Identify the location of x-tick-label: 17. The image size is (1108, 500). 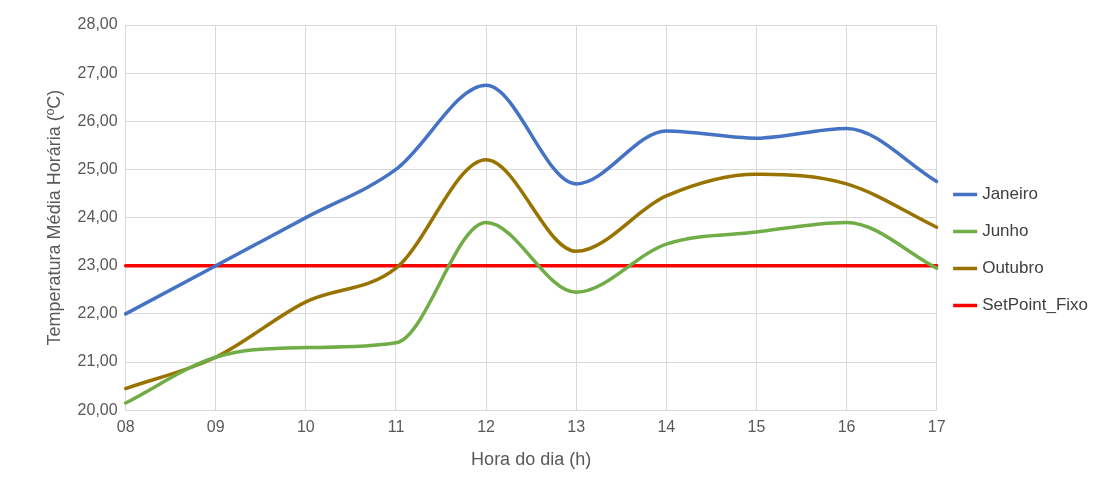
(936, 427).